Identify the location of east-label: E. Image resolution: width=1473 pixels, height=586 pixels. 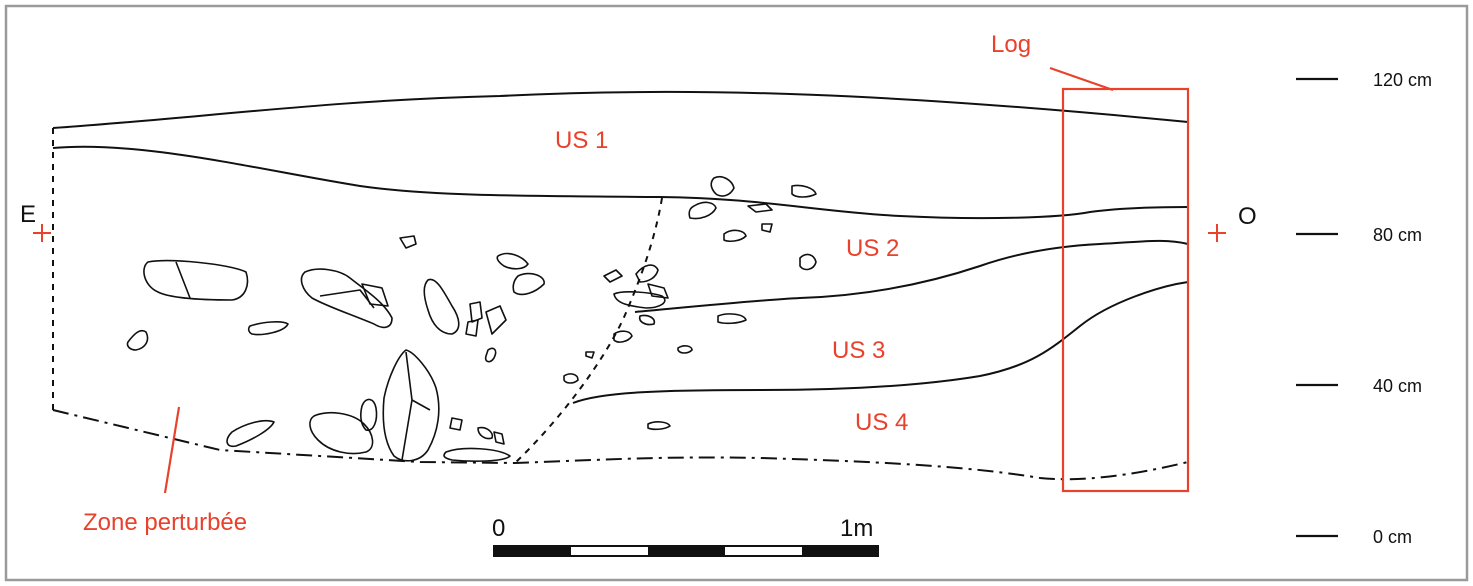
(28, 214).